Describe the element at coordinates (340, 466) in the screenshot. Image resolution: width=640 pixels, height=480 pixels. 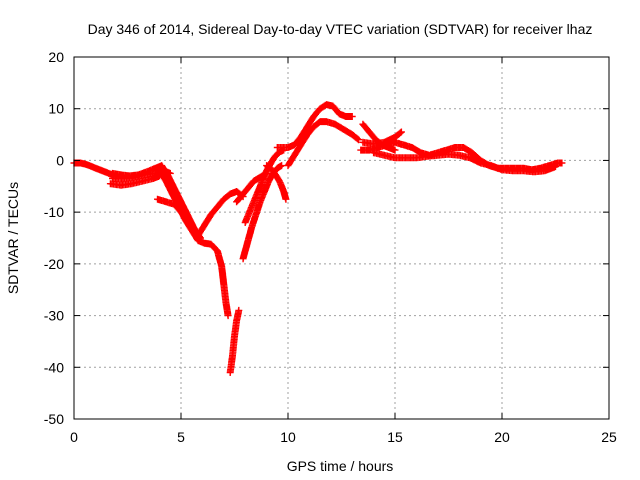
I see `x-axis-label: GPS time / hours` at that location.